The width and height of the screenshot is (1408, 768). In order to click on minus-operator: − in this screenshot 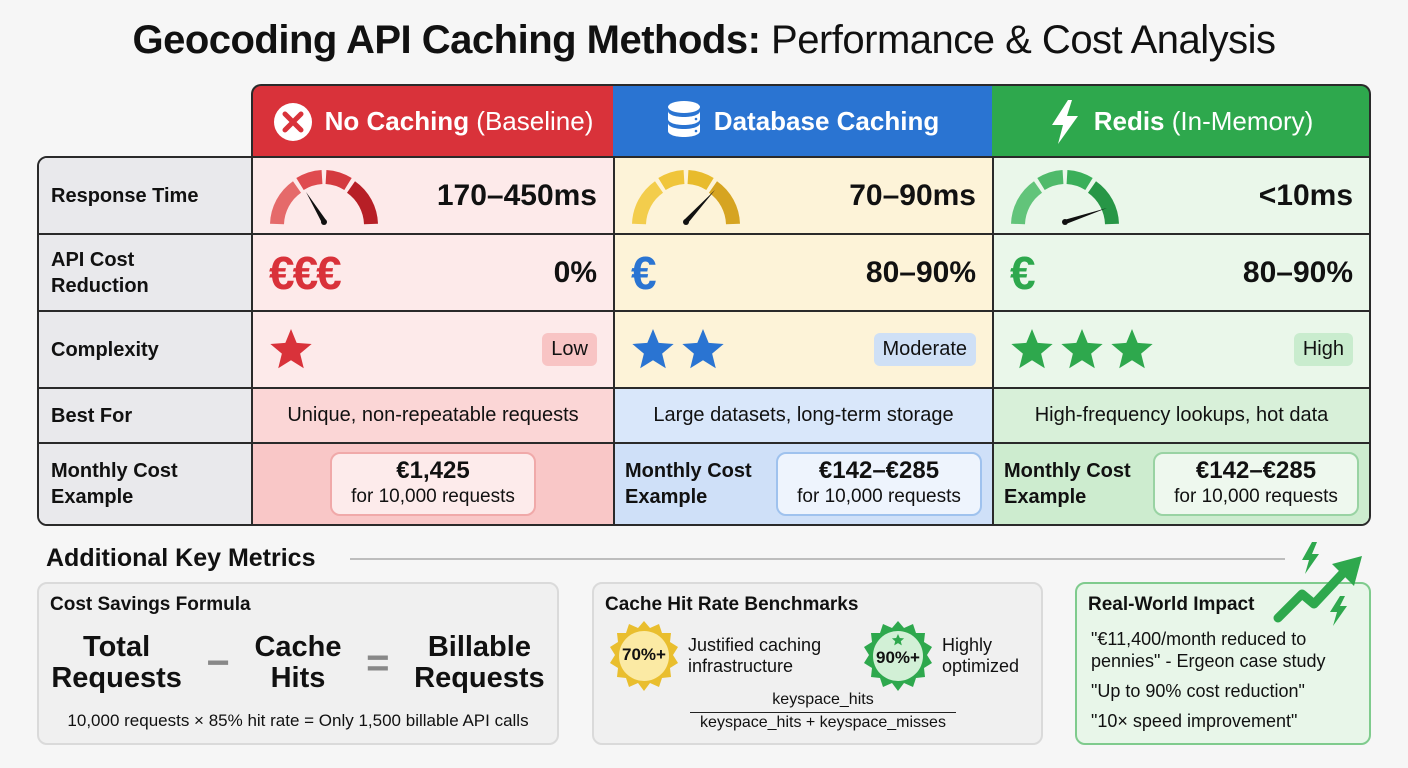, I will do `click(218, 662)`.